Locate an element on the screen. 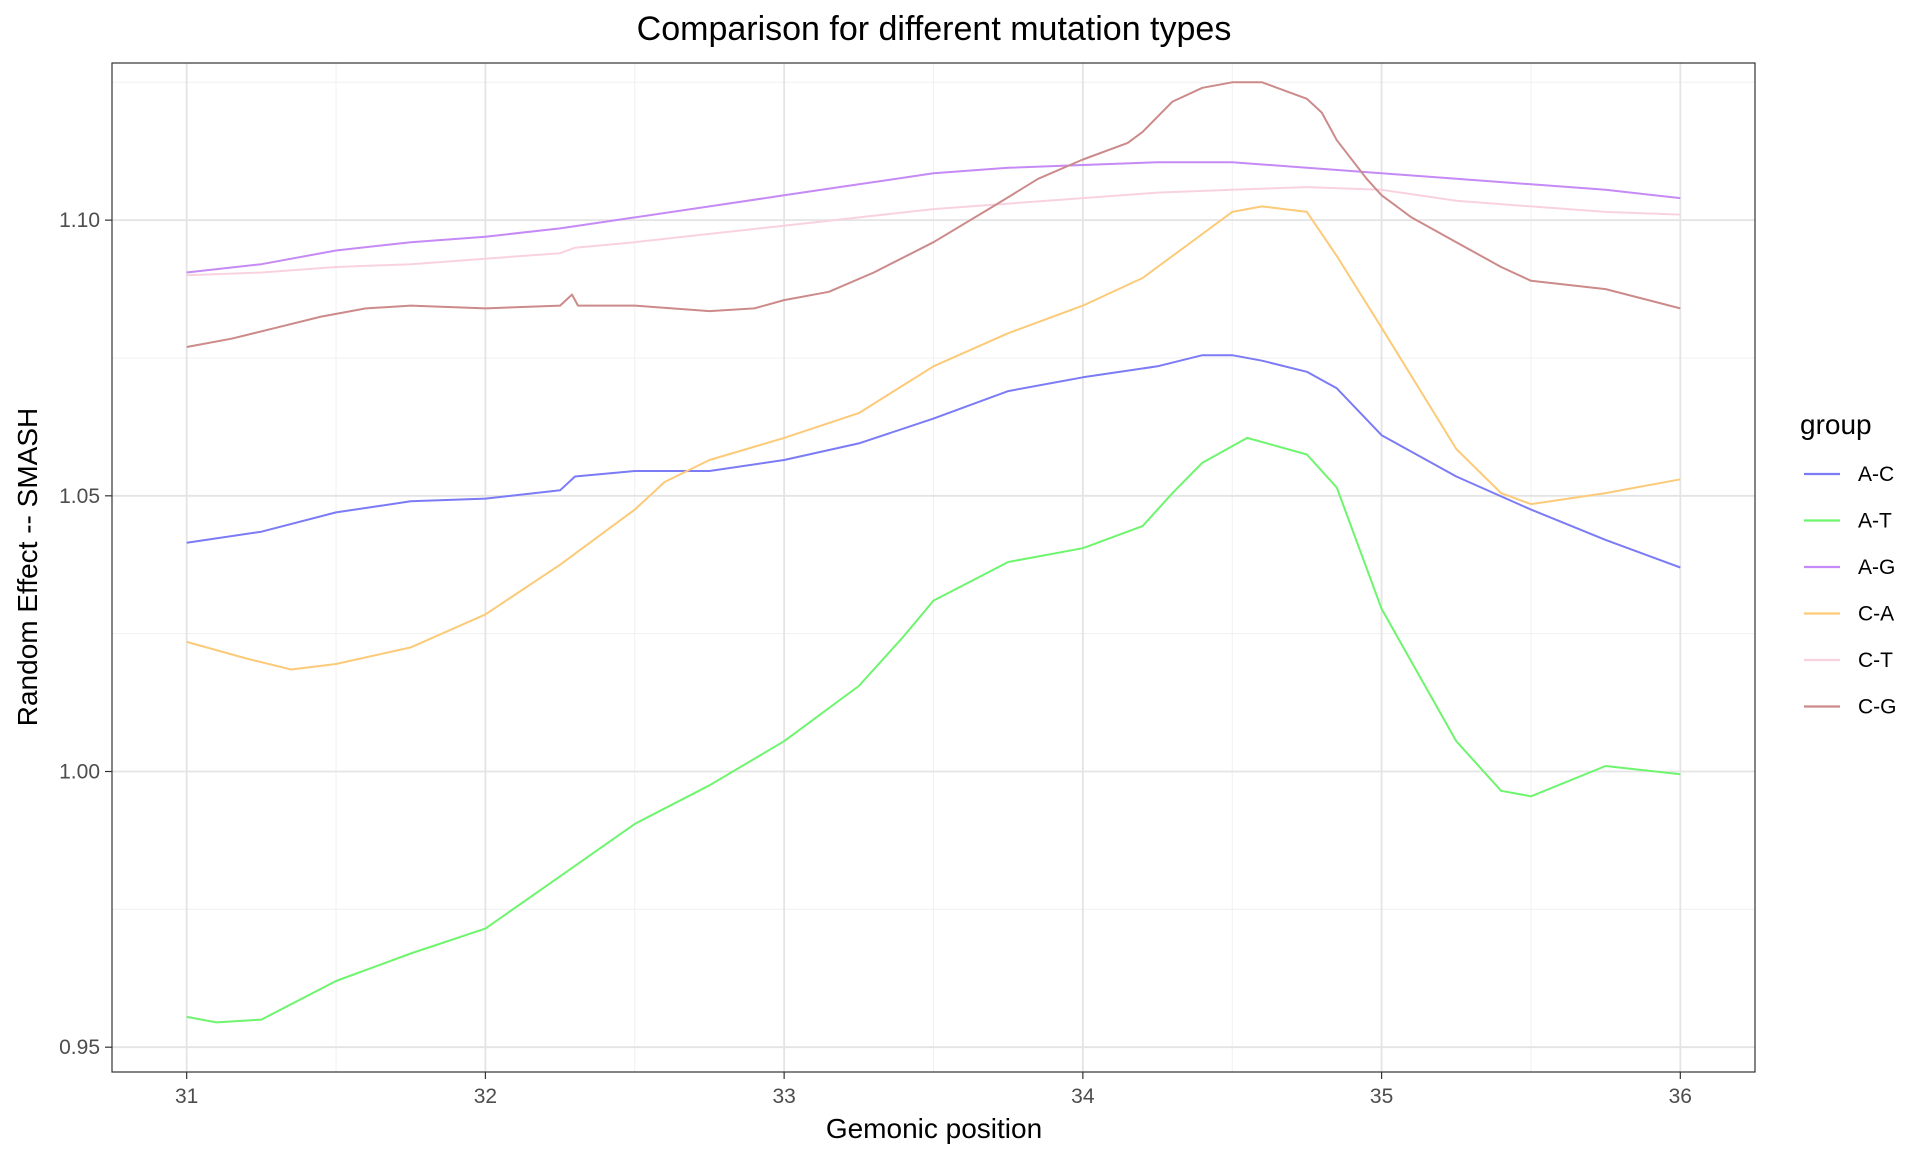  series-line-c-t is located at coordinates (933, 231).